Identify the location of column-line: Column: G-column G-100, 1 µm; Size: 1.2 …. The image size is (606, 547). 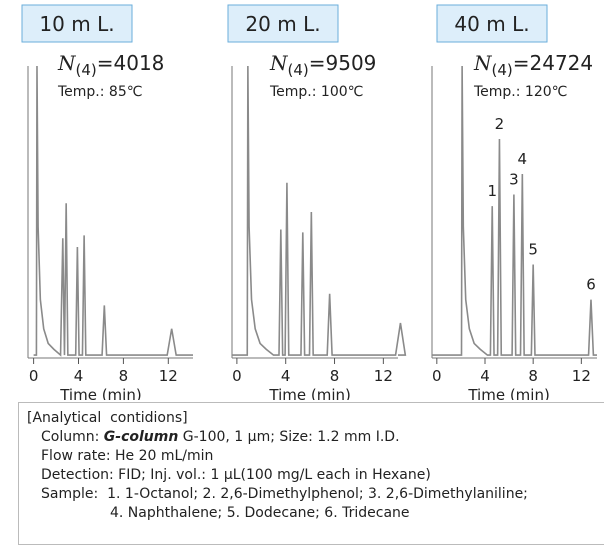
(311, 437).